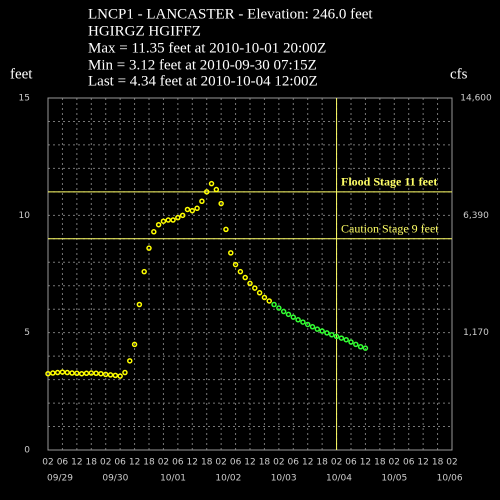  Describe the element at coordinates (228, 479) in the screenshot. I see `date-label: 10/02` at that location.